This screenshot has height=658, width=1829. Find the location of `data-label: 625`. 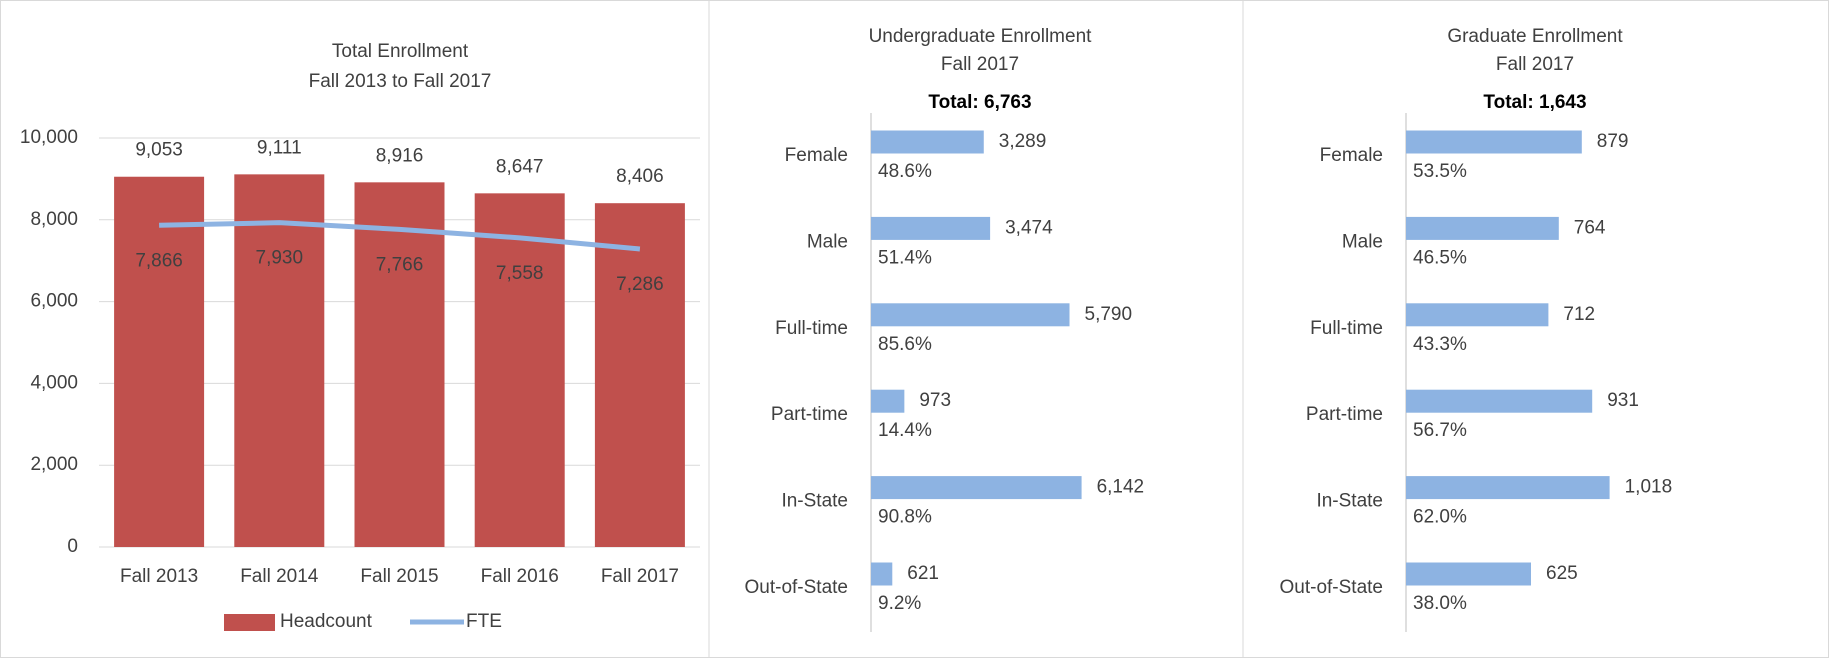

data-label: 625 is located at coordinates (1562, 573).